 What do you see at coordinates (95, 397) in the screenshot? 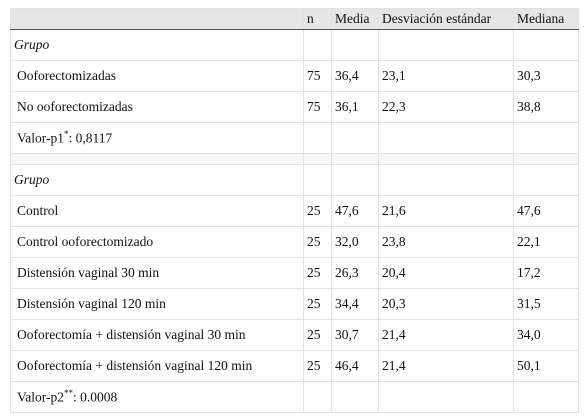
I see `pvalue-text: : 0.0008` at bounding box center [95, 397].